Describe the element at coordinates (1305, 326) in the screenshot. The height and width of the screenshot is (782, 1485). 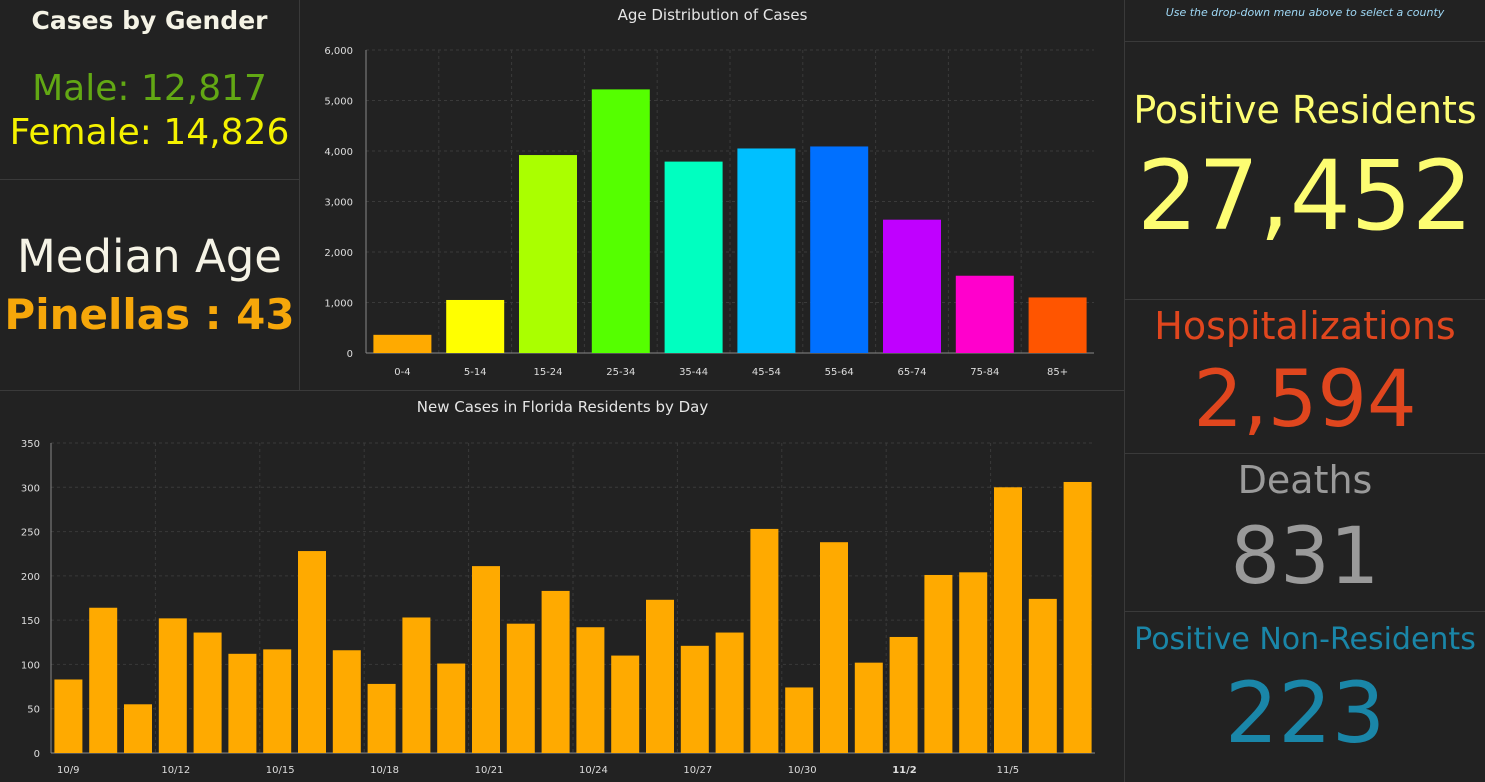
I see `hospitalizations-label: Hospitalizations` at that location.